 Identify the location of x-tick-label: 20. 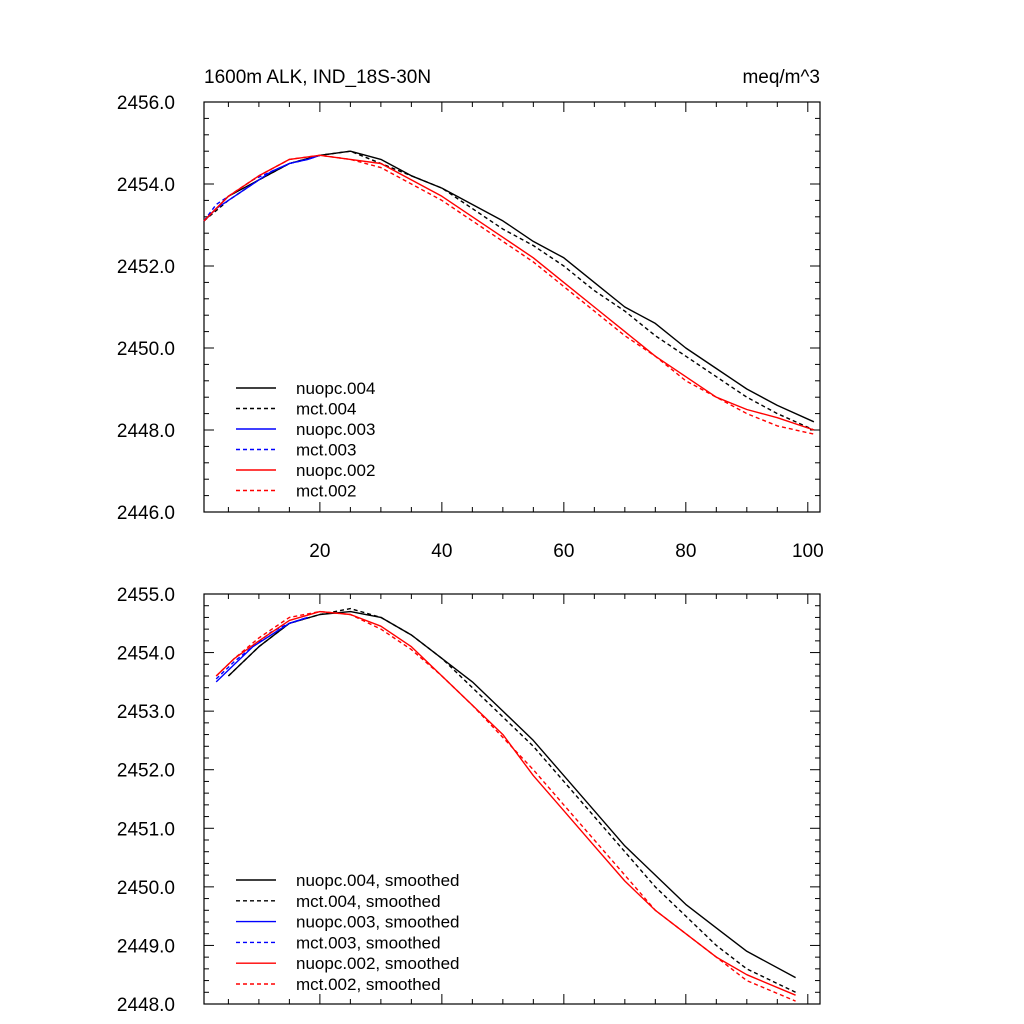
(319, 551).